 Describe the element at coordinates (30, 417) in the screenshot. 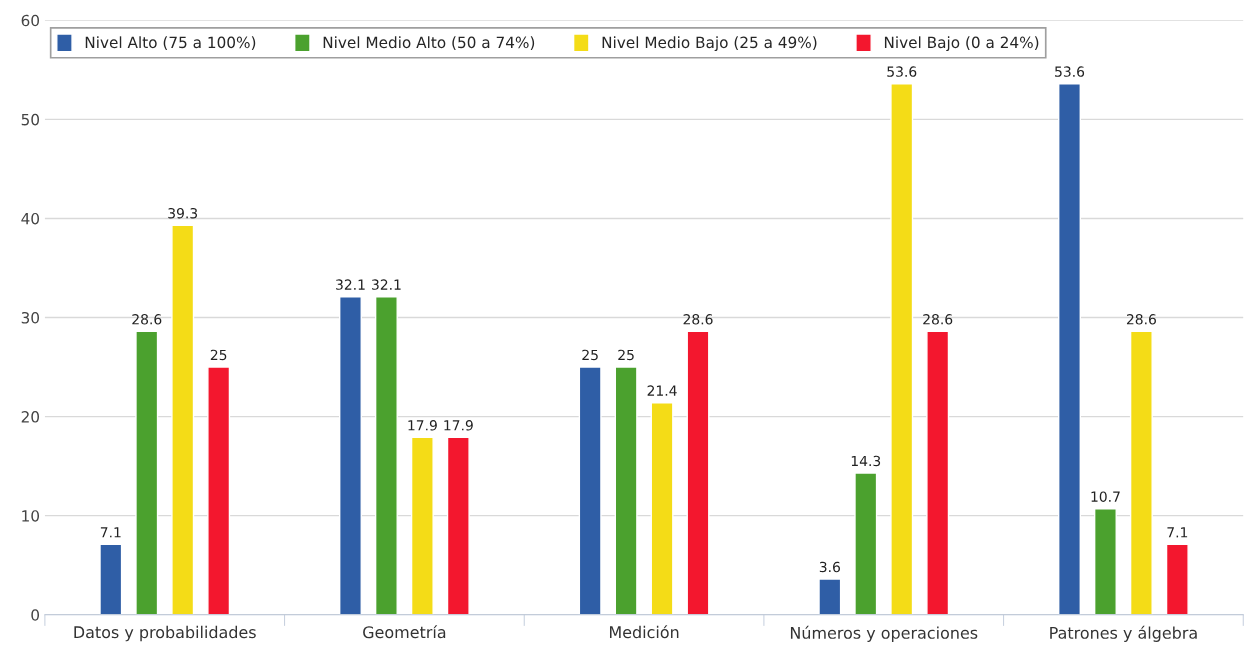

I see `y-tick-label: 20` at that location.